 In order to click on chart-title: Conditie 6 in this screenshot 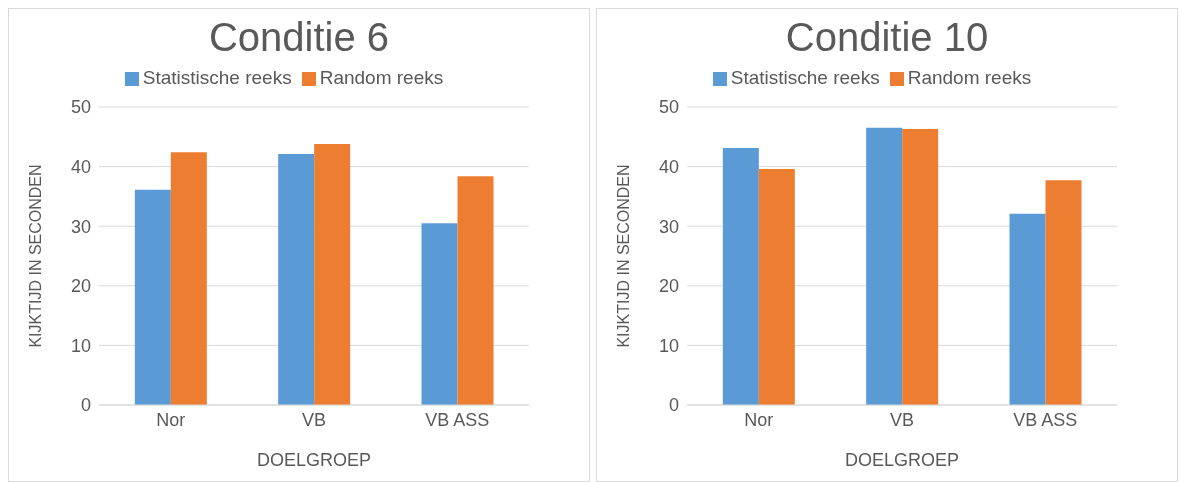, I will do `click(299, 38)`.